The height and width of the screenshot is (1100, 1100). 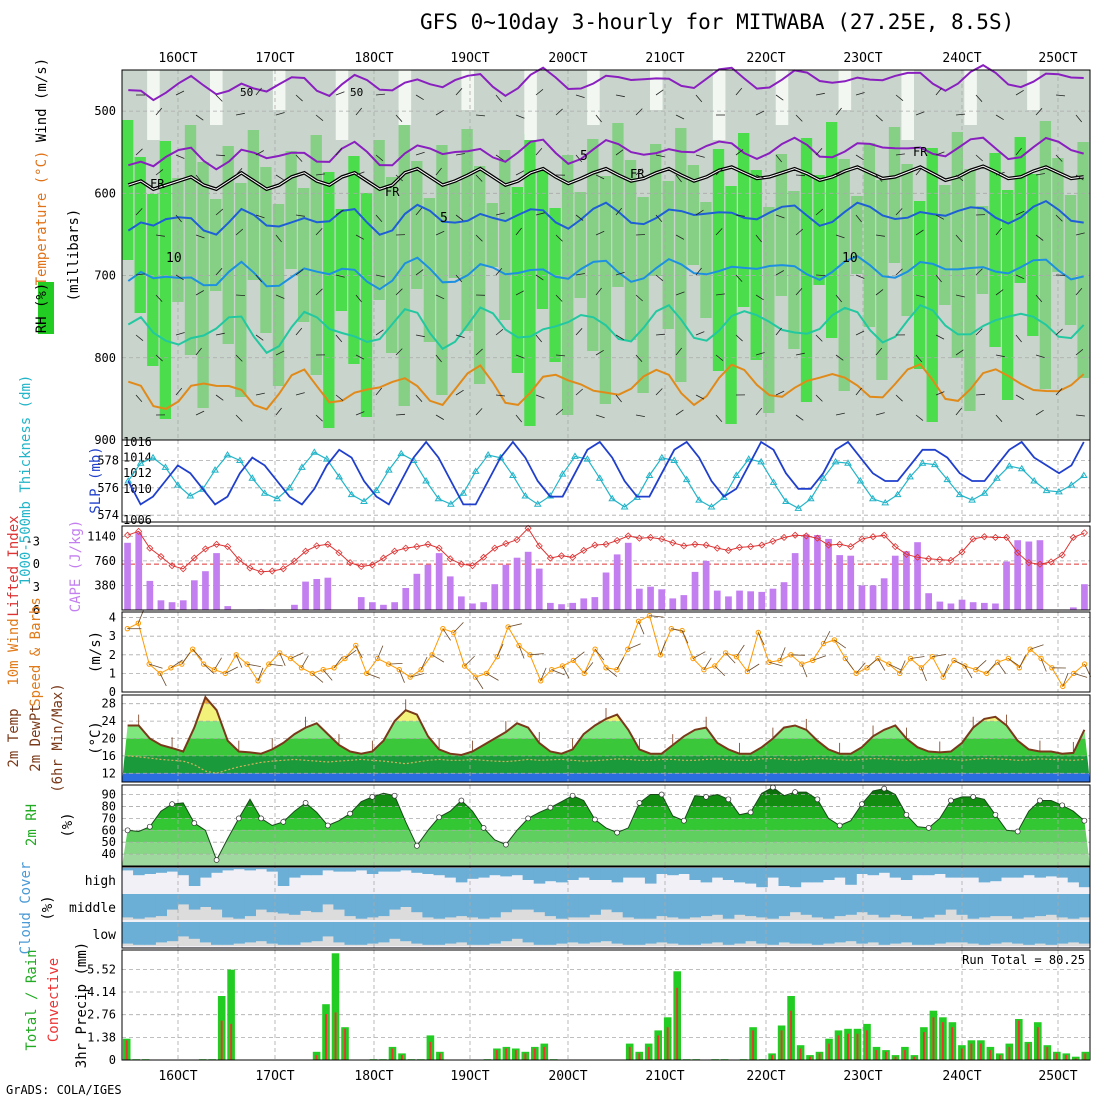 I want to click on precip-tick-label: 2.76, so click(x=101, y=1015).